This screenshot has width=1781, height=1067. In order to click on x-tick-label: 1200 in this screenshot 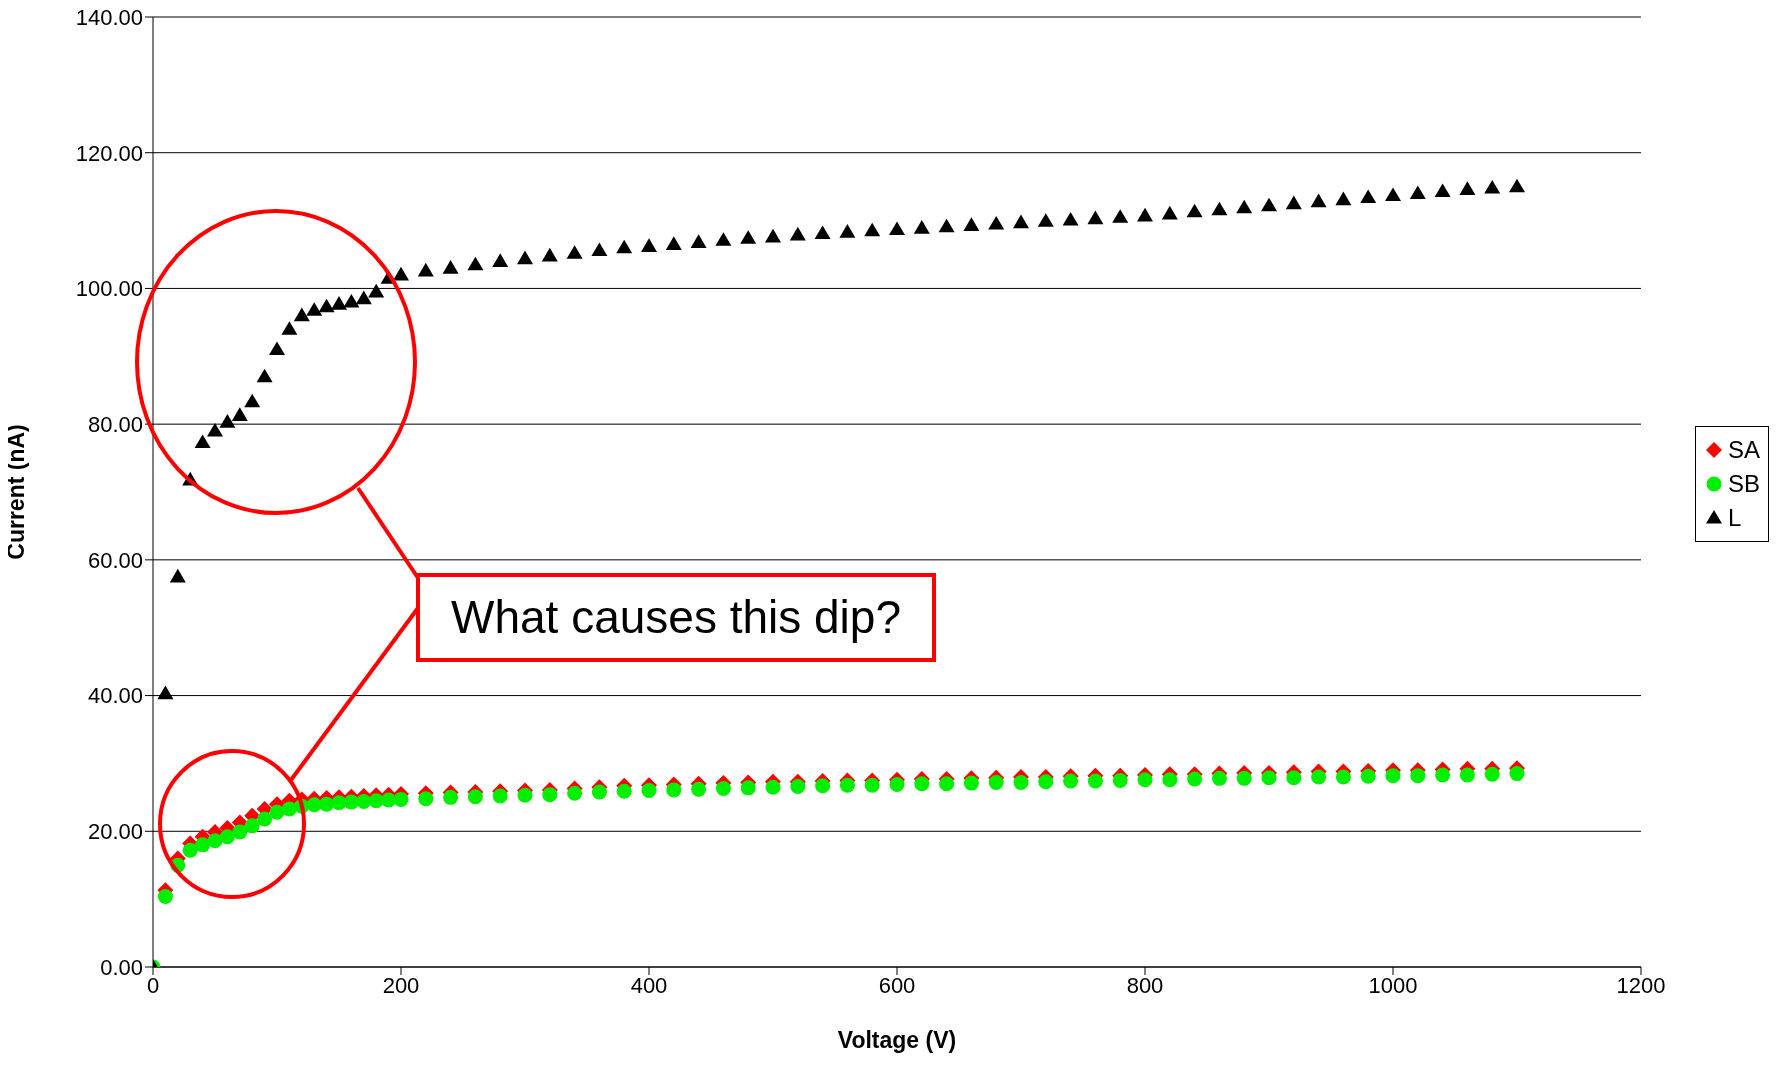, I will do `click(1641, 985)`.